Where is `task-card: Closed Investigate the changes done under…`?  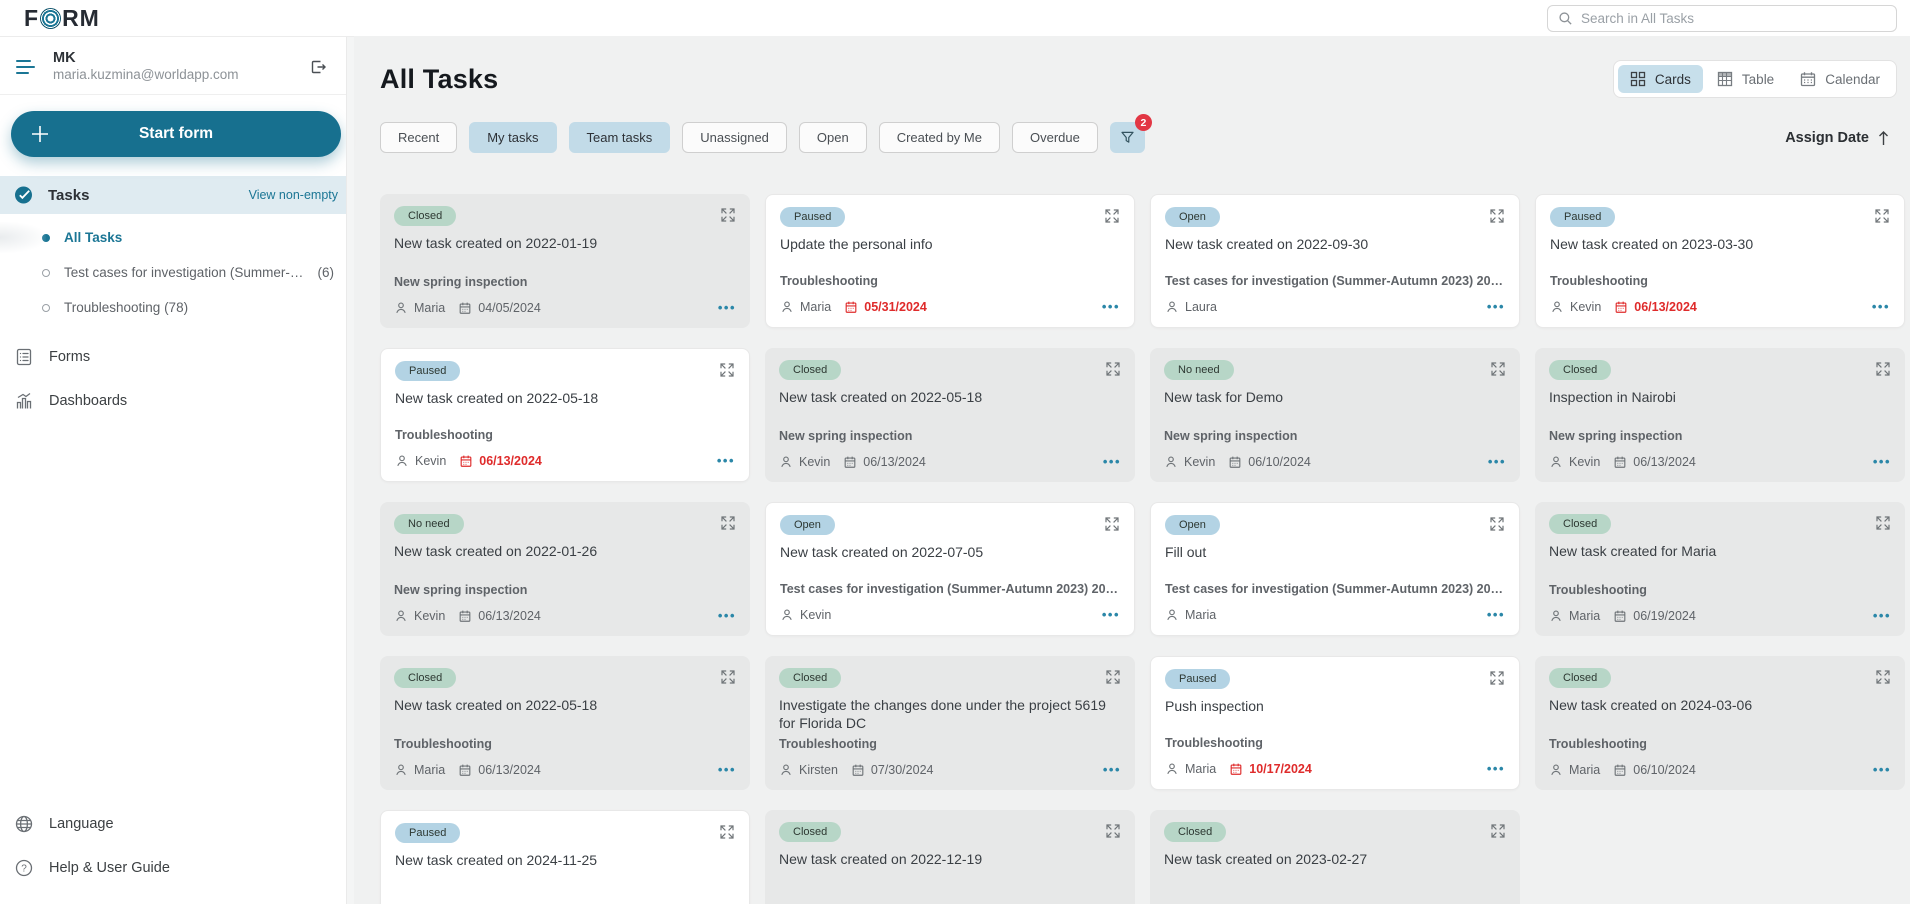 task-card: Closed Investigate the changes done under… is located at coordinates (950, 723).